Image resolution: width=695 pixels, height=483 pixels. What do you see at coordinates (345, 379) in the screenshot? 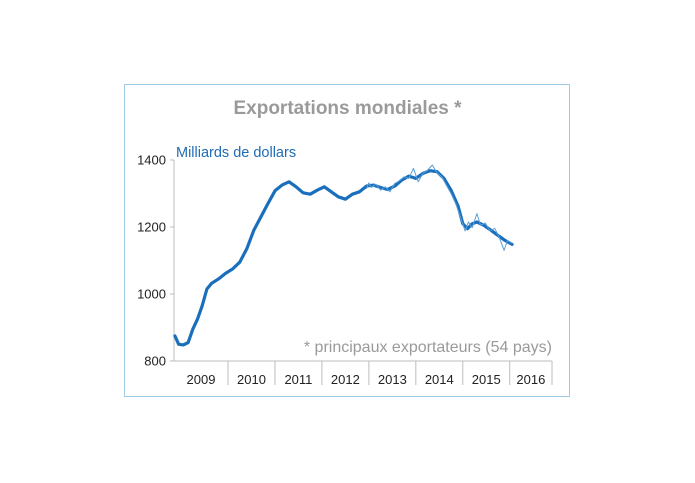
I see `x-tick-label-2012: 2012` at bounding box center [345, 379].